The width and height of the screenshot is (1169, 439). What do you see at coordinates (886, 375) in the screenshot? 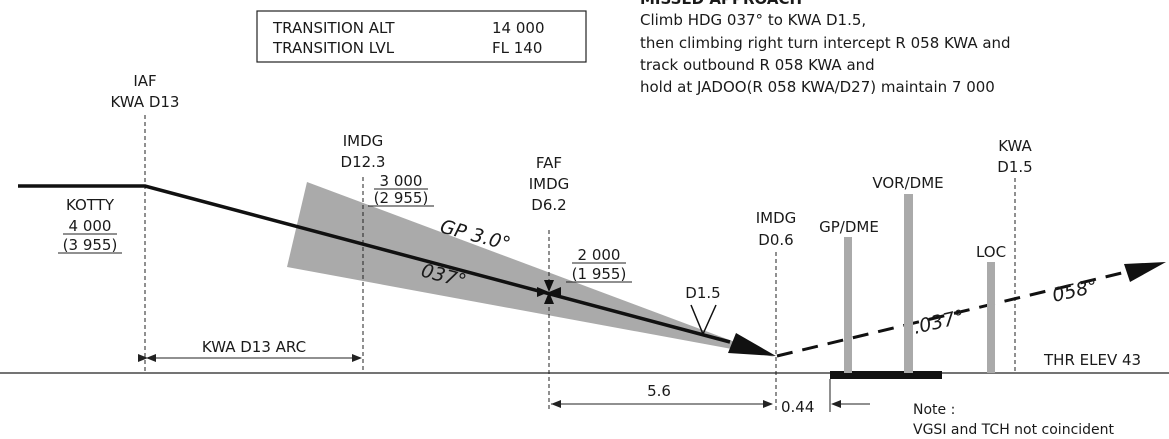
I see `runway-bar` at bounding box center [886, 375].